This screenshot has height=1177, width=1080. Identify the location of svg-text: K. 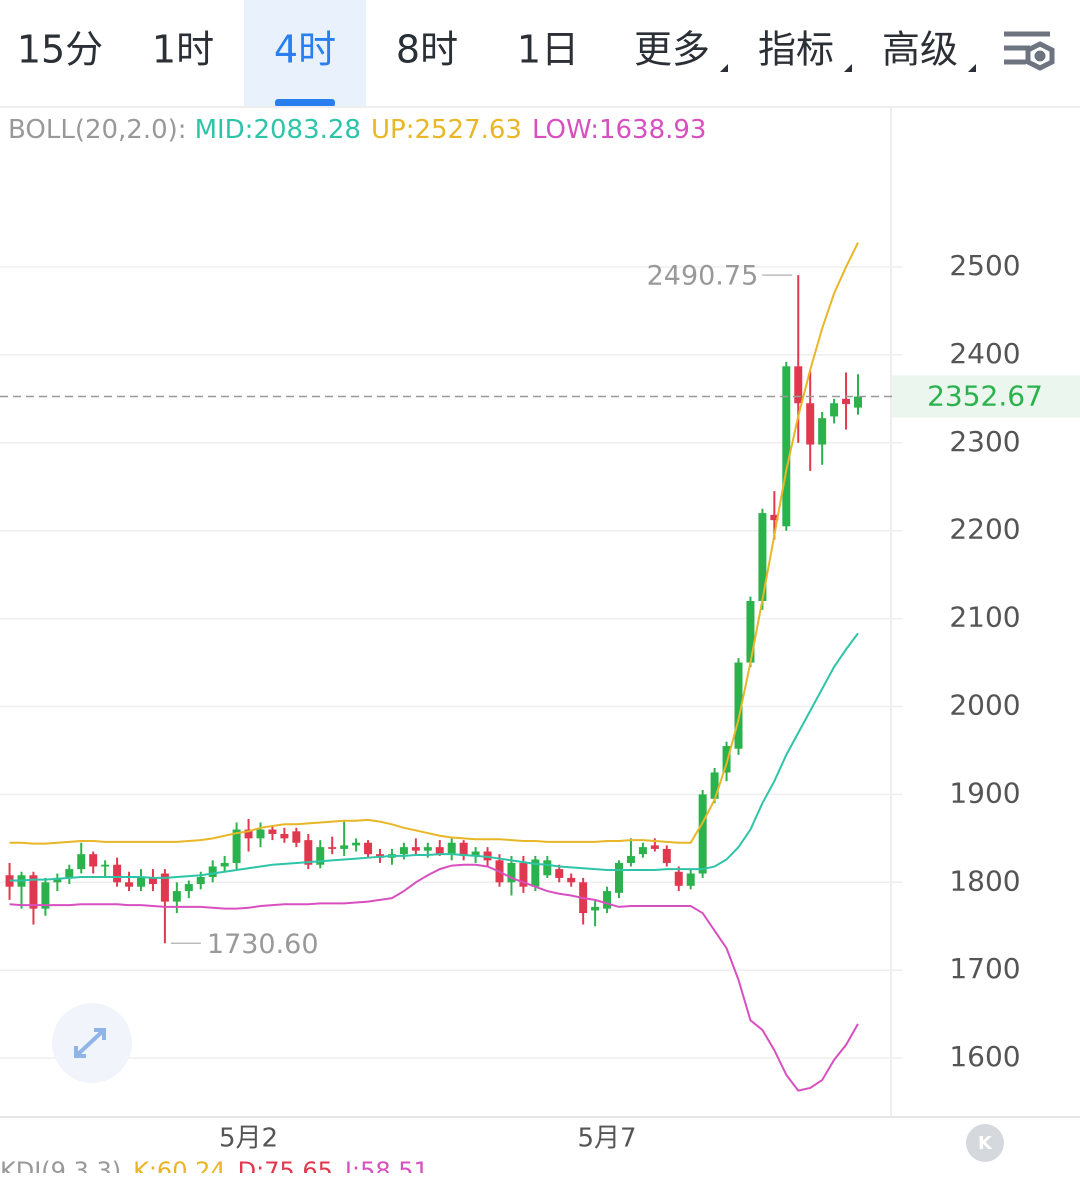
(985, 1143).